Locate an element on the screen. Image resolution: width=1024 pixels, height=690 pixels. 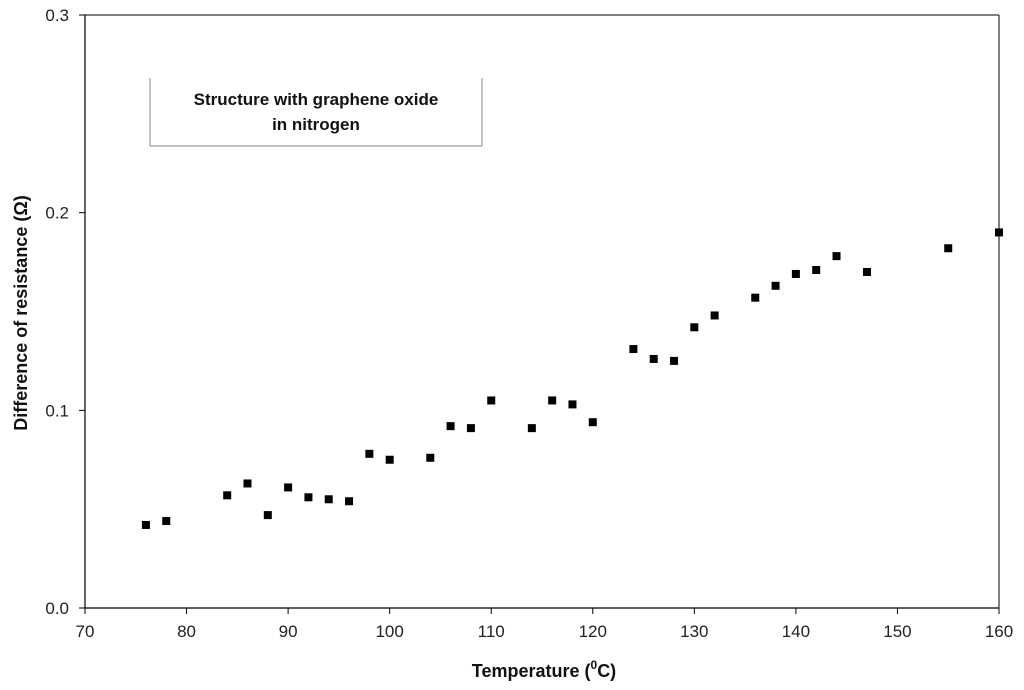
annotation-line-2: in nitrogen is located at coordinates (316, 124).